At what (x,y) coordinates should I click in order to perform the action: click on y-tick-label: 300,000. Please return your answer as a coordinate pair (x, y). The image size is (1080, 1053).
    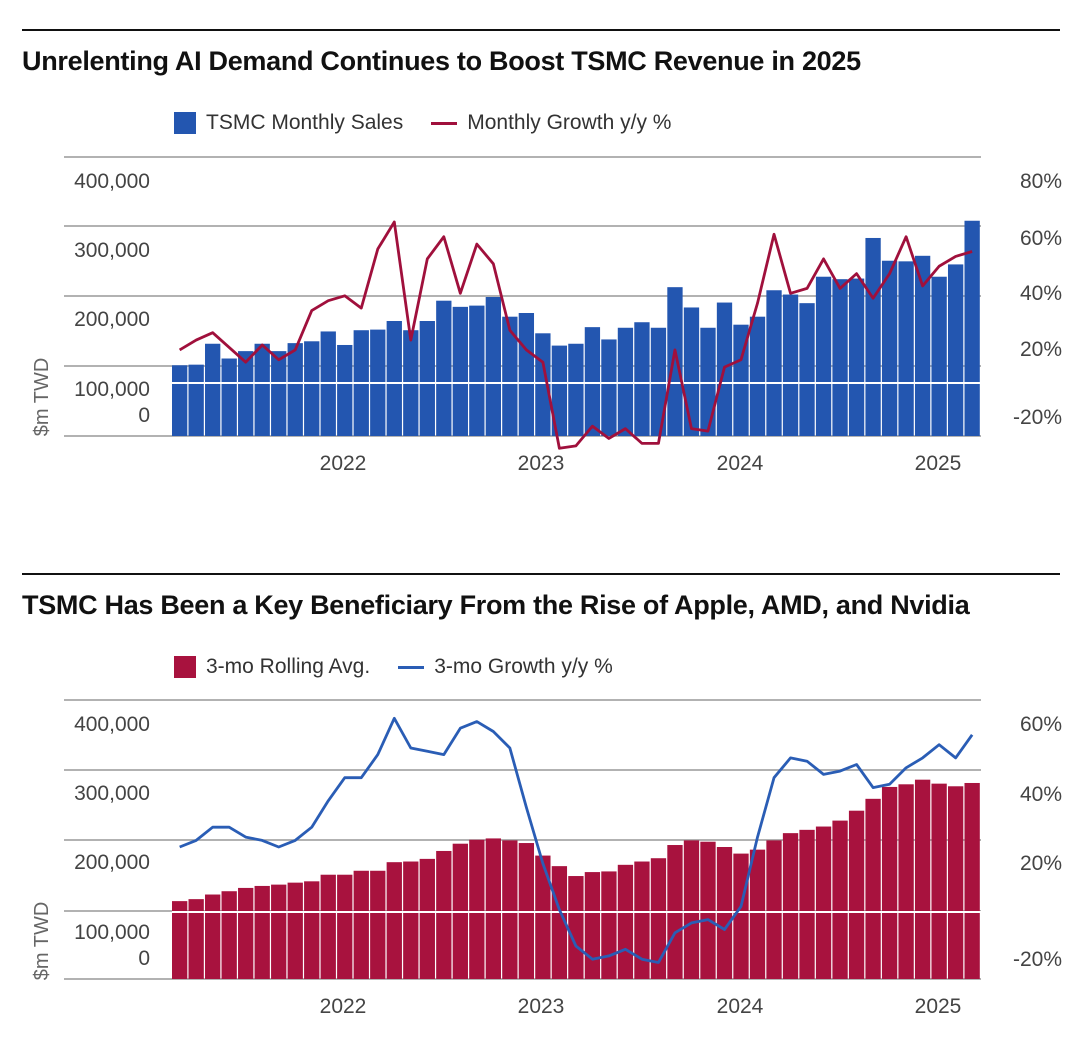
    Looking at the image, I should click on (112, 250).